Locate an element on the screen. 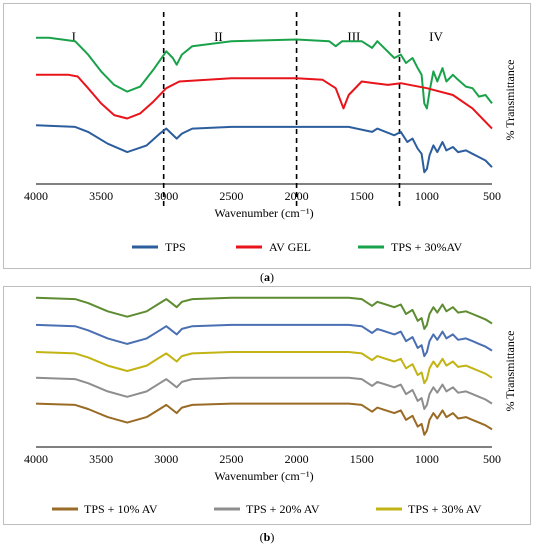  legend-label: TPS + 10% AV is located at coordinates (121, 509).